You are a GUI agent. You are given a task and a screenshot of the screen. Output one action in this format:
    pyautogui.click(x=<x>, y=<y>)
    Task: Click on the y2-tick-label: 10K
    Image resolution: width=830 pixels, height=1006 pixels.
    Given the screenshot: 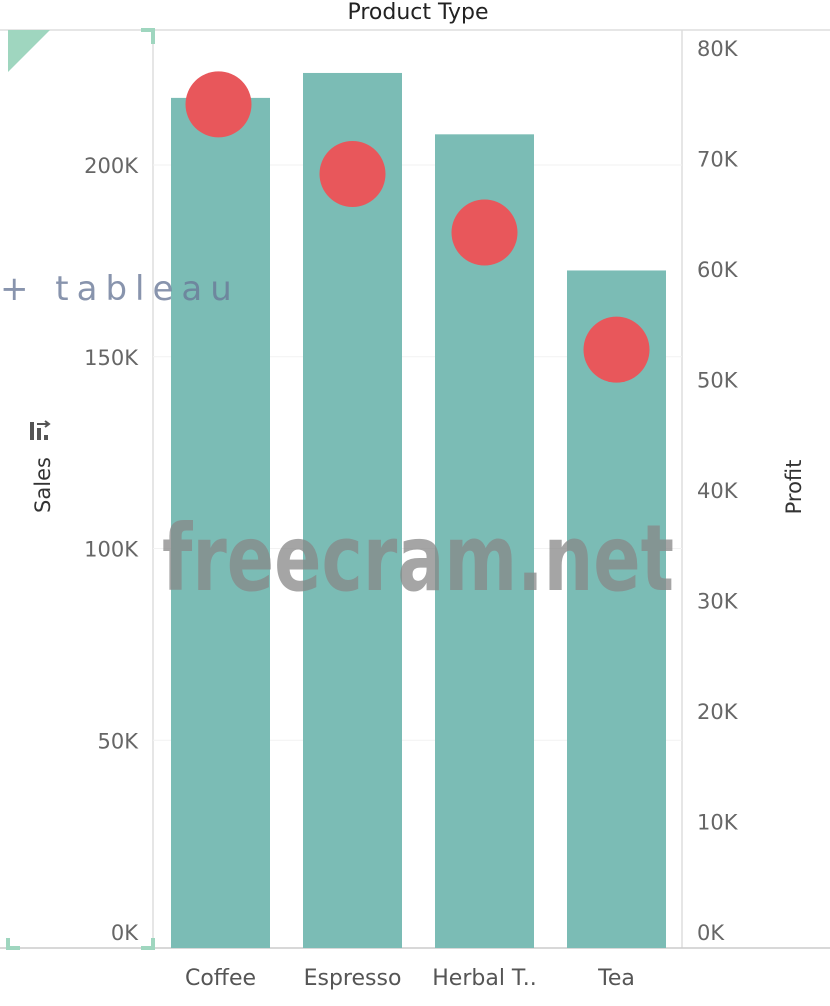 What is the action you would take?
    pyautogui.click(x=718, y=823)
    